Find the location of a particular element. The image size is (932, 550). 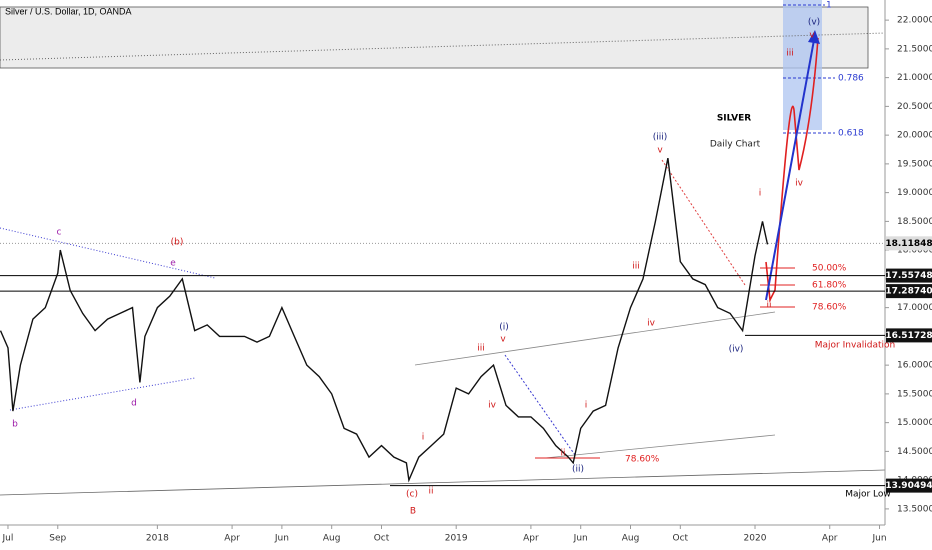

annotation: c is located at coordinates (59, 233).